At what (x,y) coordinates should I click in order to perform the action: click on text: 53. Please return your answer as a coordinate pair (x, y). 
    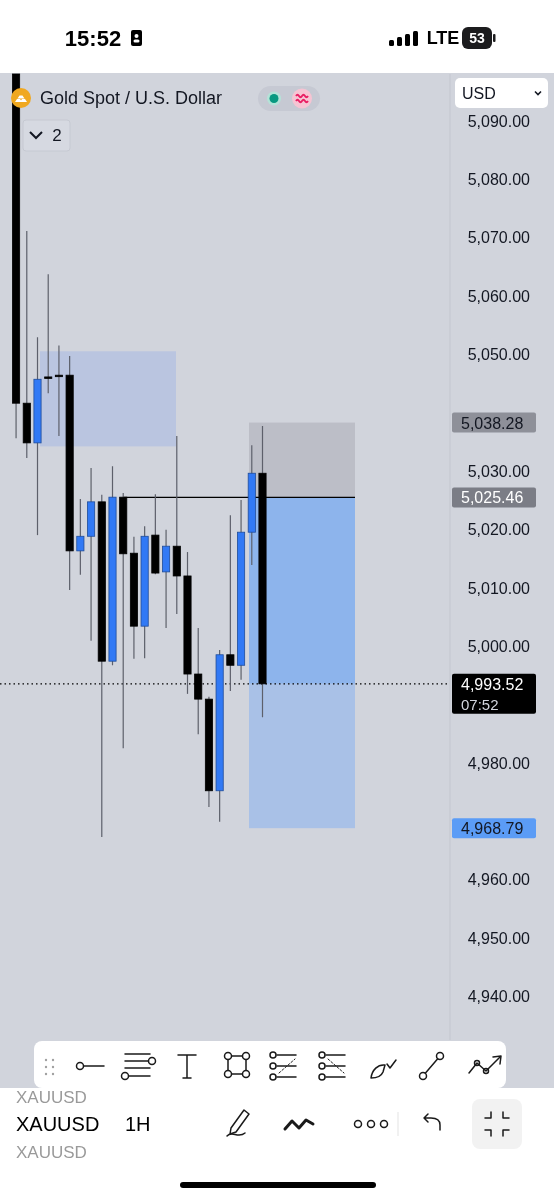
    Looking at the image, I should click on (477, 38).